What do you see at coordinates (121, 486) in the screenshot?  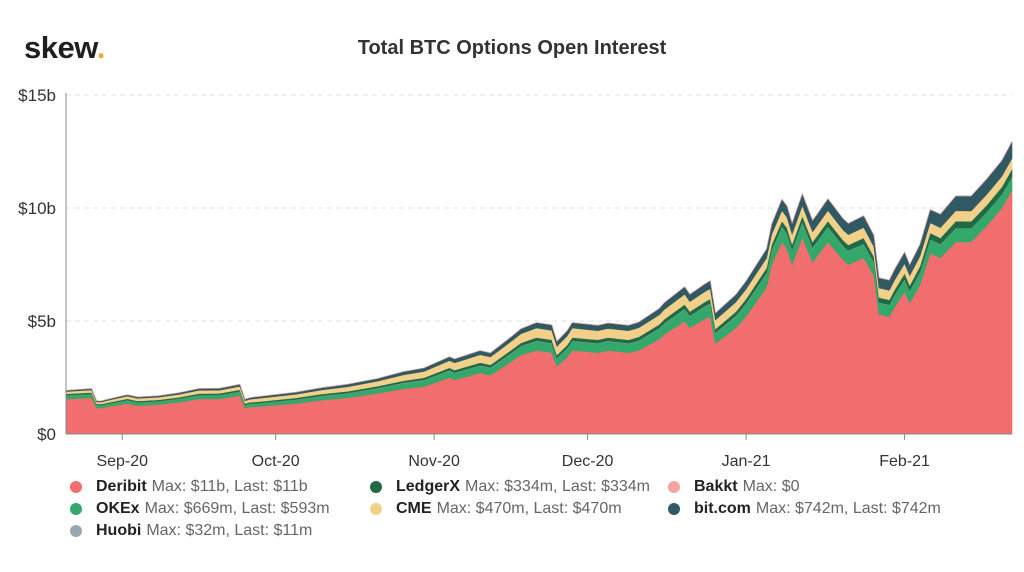 I see `legend-name: Deribit` at bounding box center [121, 486].